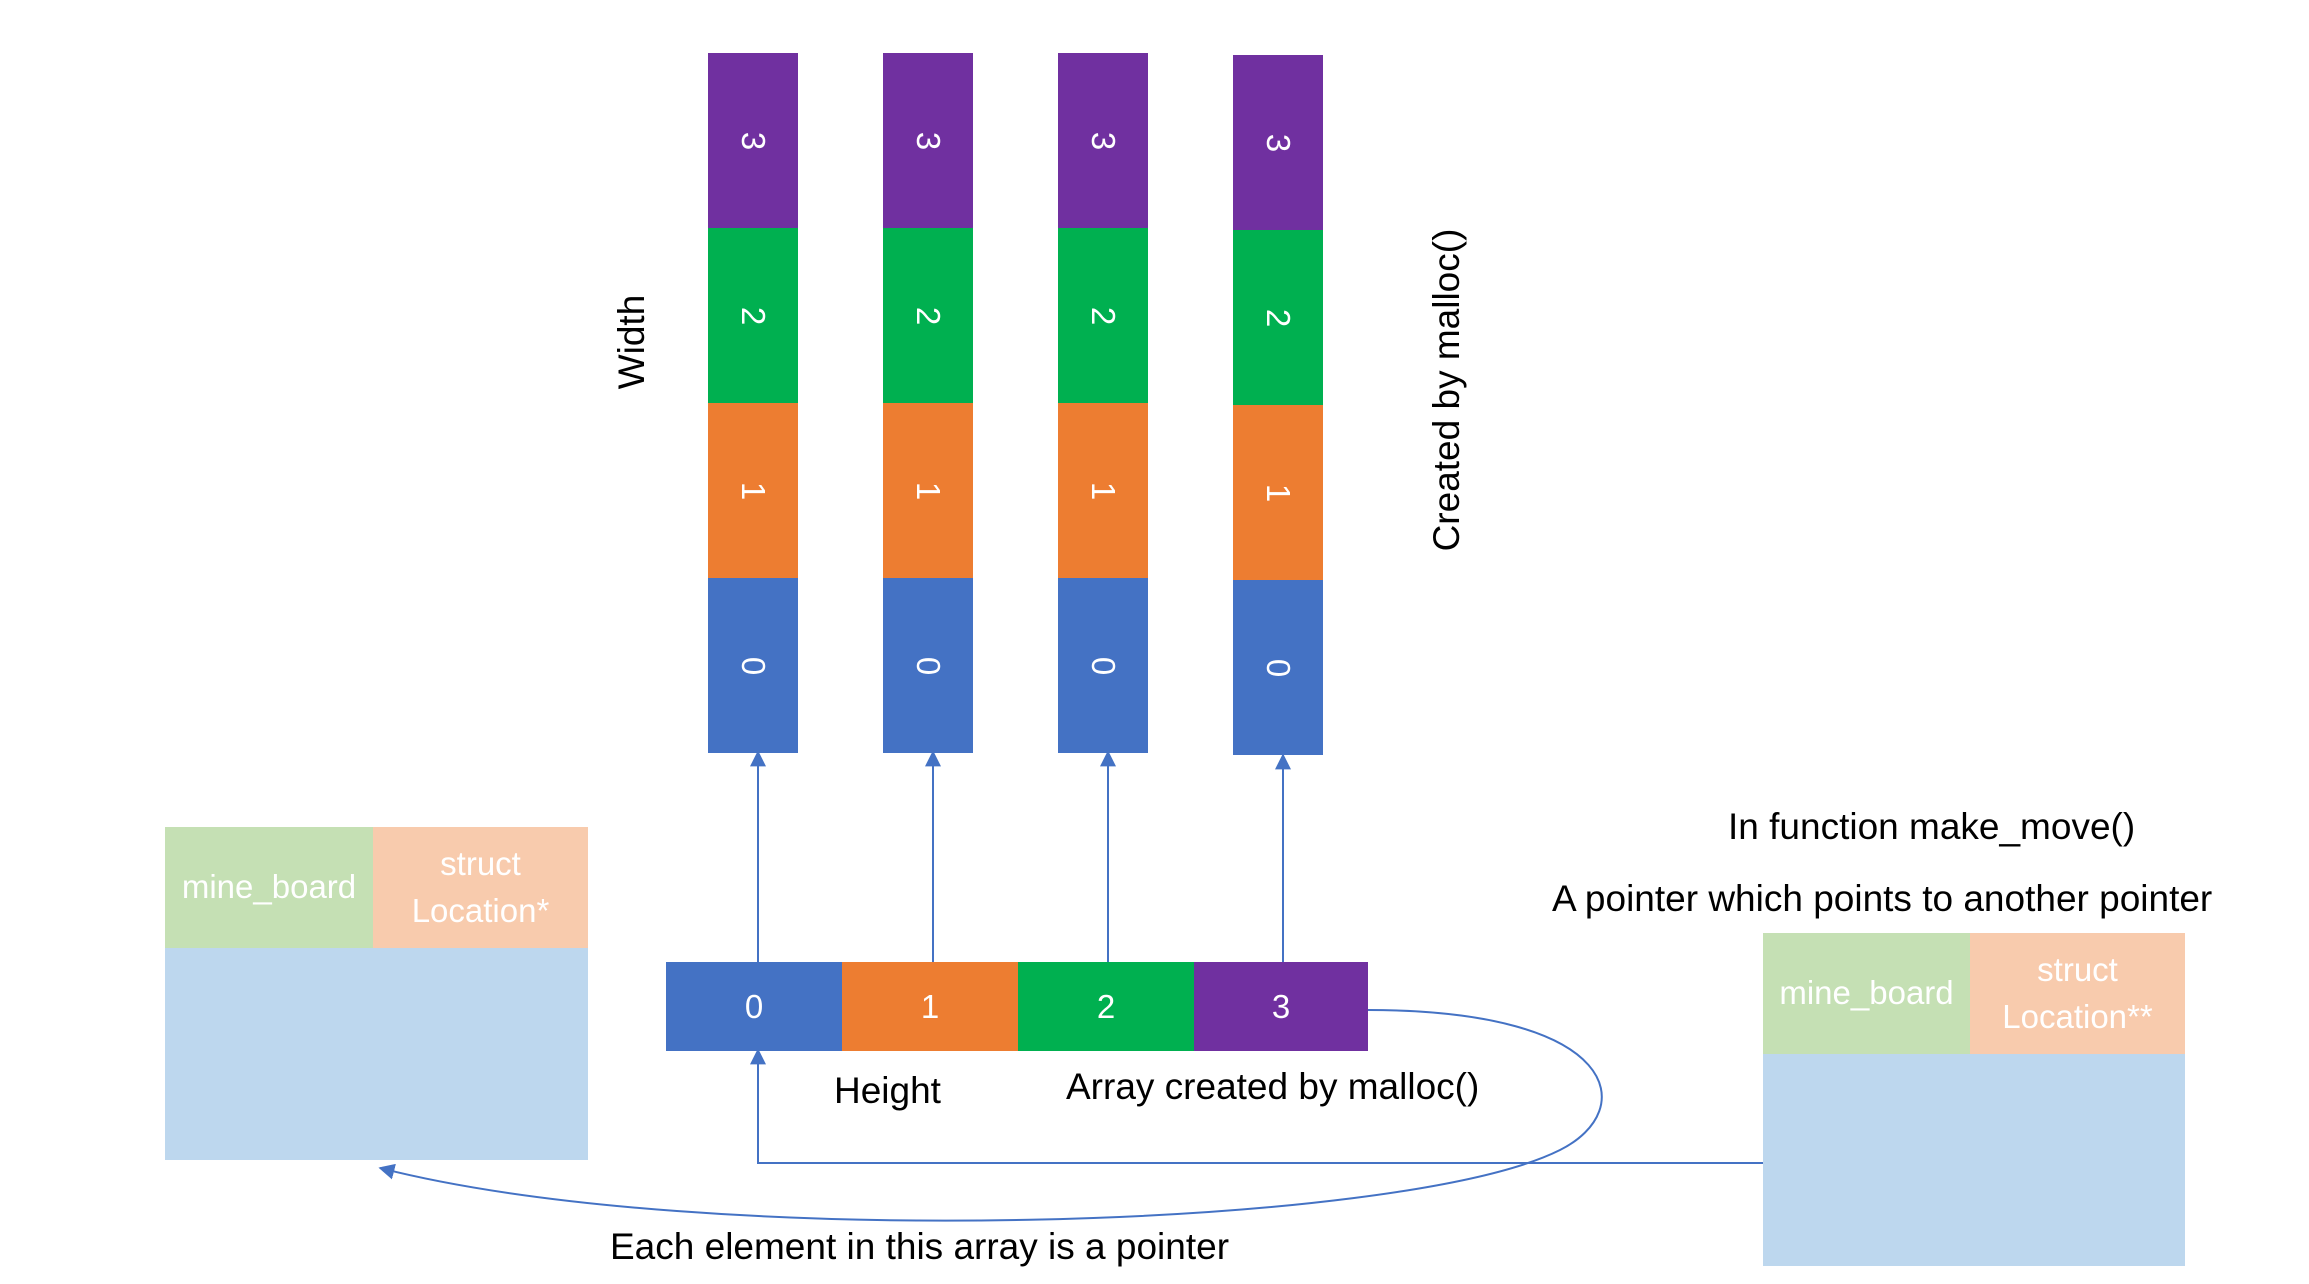 This screenshot has width=2309, height=1284. What do you see at coordinates (1446, 390) in the screenshot?
I see `created-by-malloc-label: Created by malloc()` at bounding box center [1446, 390].